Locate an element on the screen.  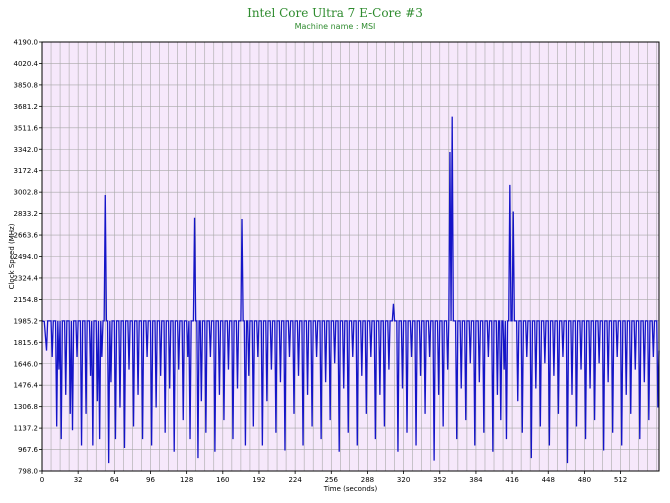
y-tick-label: 798.0 is located at coordinates (28, 472).